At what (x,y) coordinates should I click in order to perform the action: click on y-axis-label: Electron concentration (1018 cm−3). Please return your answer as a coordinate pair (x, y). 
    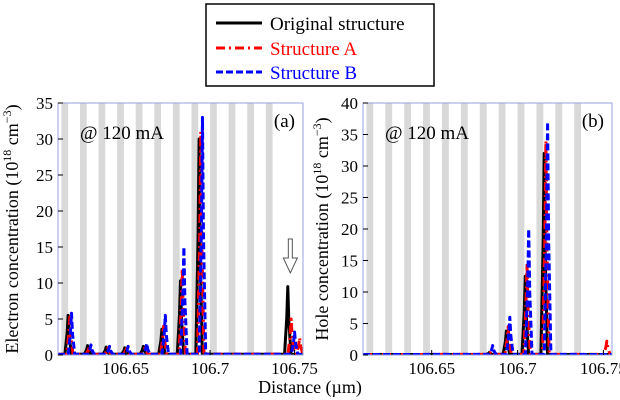
    Looking at the image, I should click on (11, 228).